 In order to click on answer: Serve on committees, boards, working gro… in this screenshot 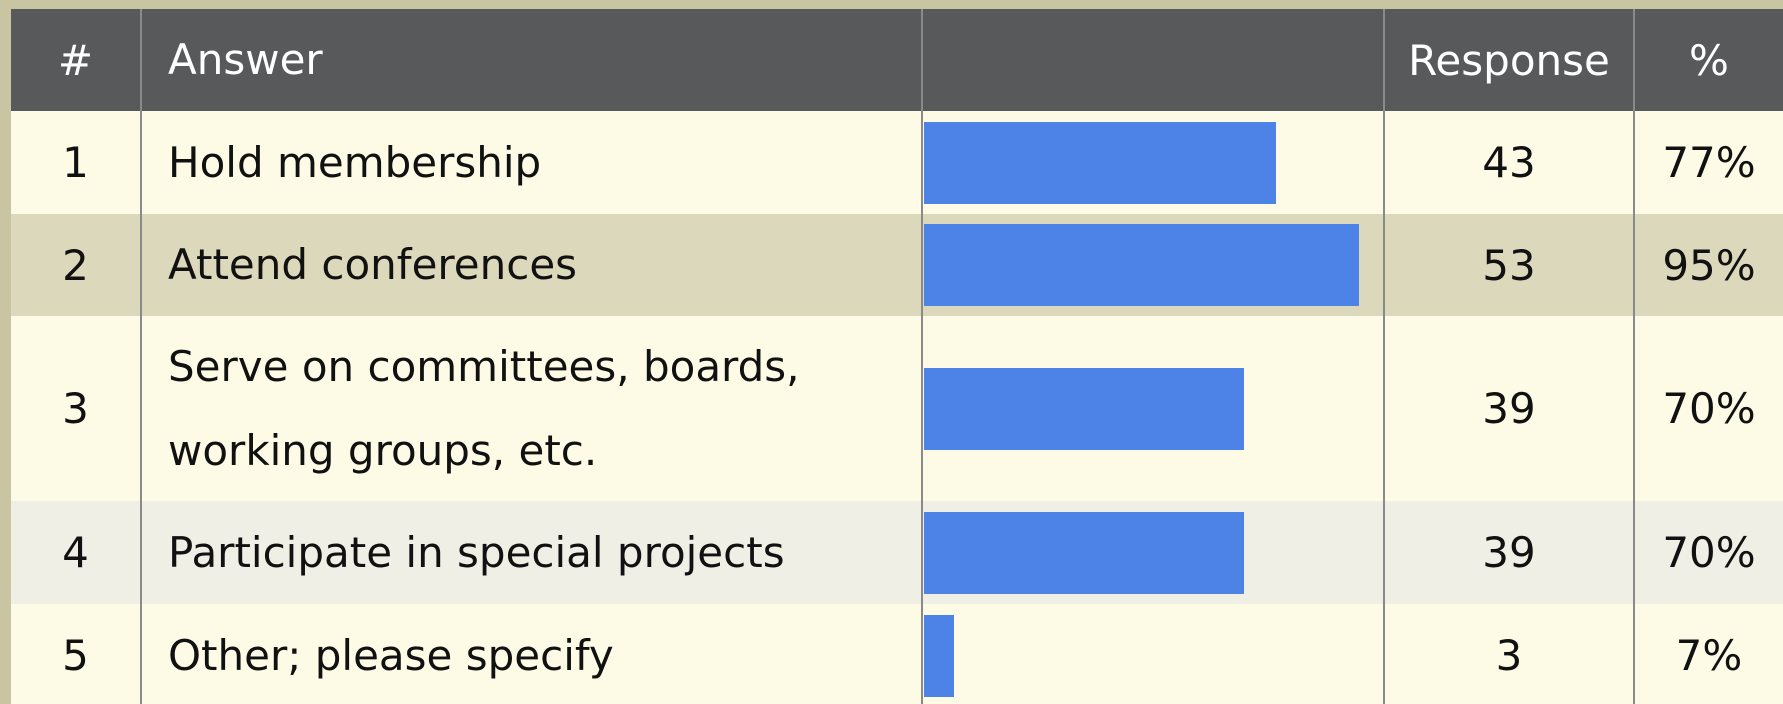, I will do `click(531, 408)`.